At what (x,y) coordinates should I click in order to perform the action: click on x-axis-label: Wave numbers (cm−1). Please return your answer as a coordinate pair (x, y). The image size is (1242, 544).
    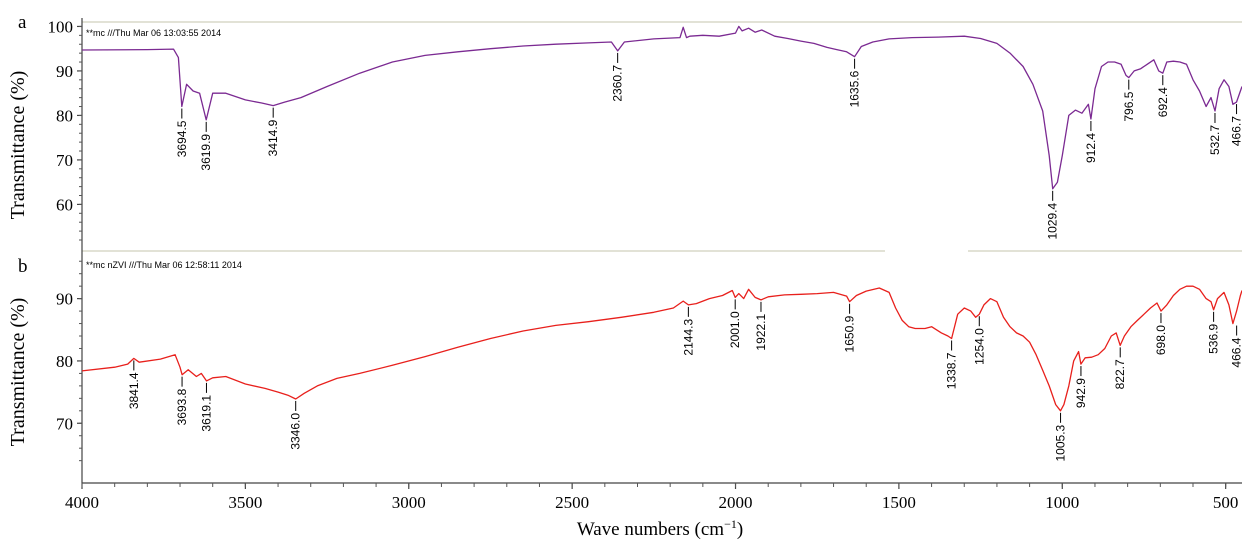
    Looking at the image, I should click on (660, 528).